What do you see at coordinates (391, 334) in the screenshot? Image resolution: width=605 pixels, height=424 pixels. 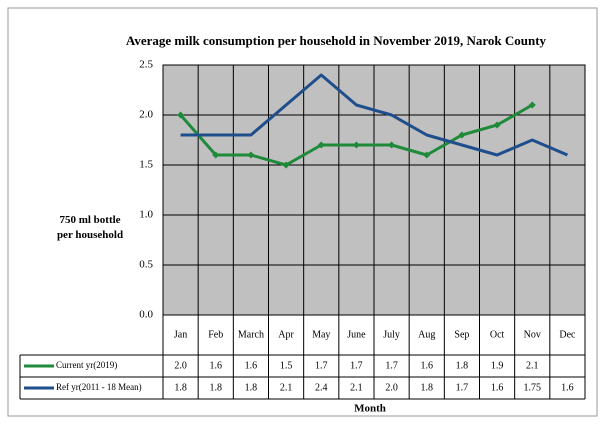 I see `x-tick-label: July` at bounding box center [391, 334].